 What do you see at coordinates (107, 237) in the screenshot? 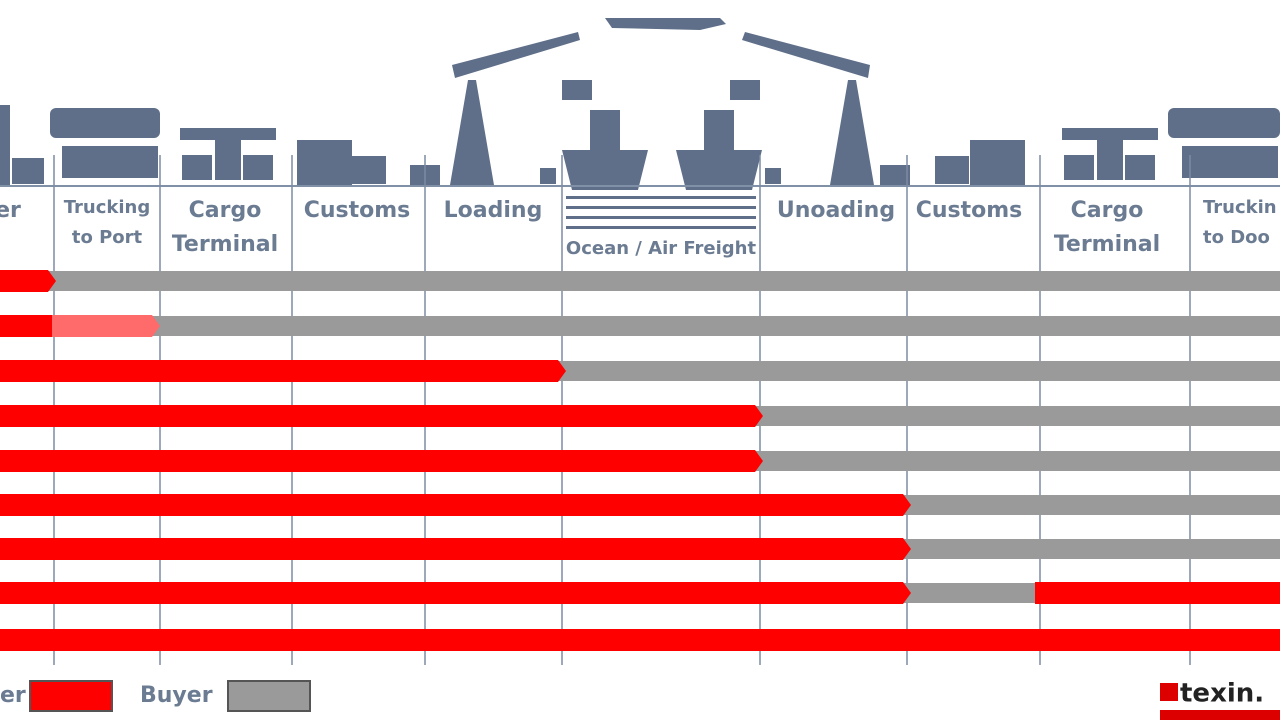
I see `column-header: to Port` at bounding box center [107, 237].